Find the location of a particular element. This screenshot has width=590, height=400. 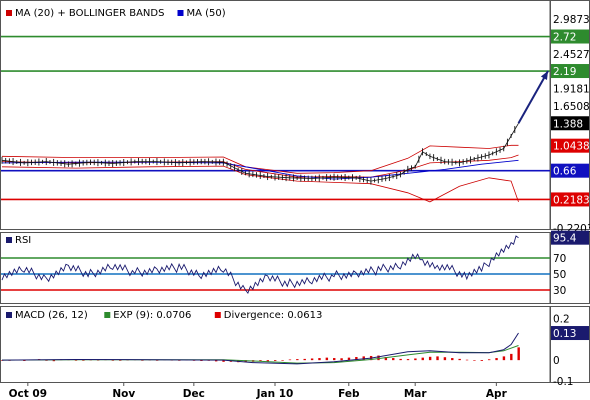

legend-label-0: MACD (26, 12) is located at coordinates (51, 315).